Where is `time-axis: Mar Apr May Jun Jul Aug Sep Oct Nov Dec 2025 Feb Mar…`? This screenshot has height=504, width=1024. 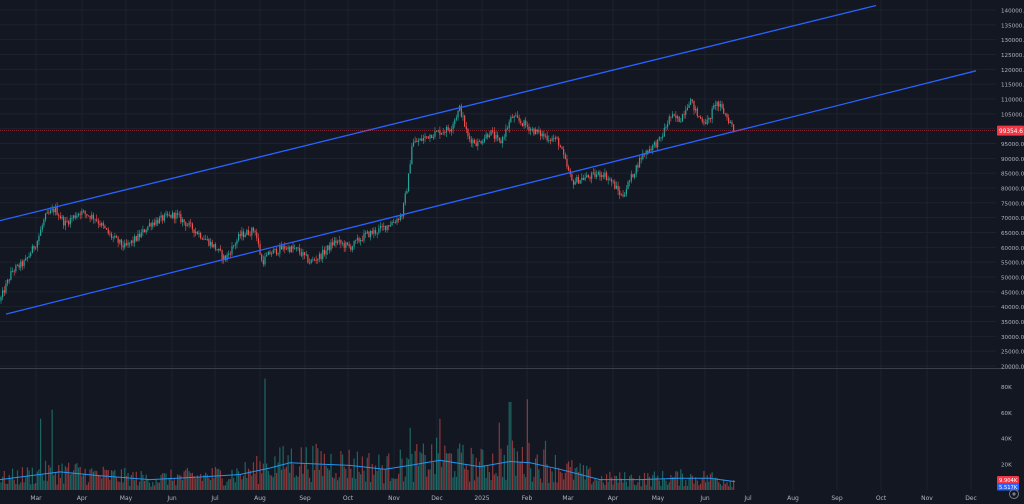
time-axis: Mar Apr May Jun Jul Aug Sep Oct Nov Dec 2025 Feb Mar… is located at coordinates (503, 498).